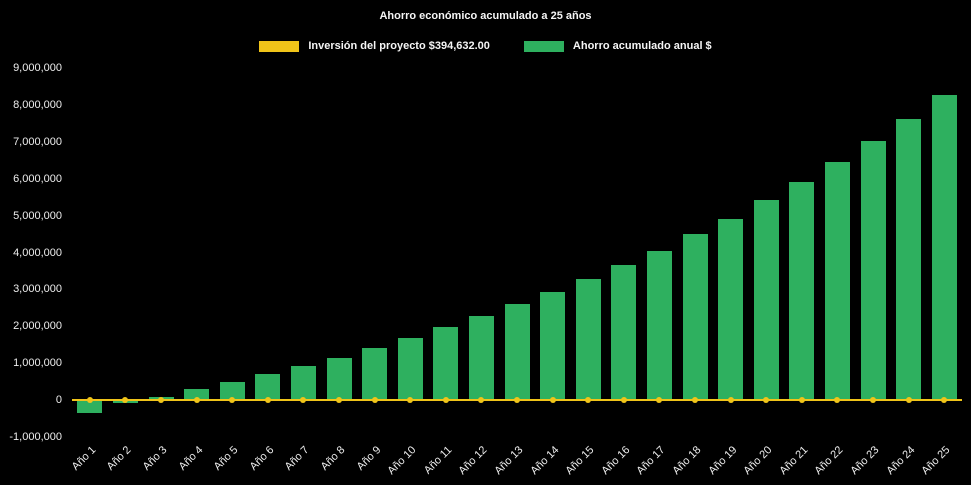  I want to click on y-tick-label: 0, so click(58, 400).